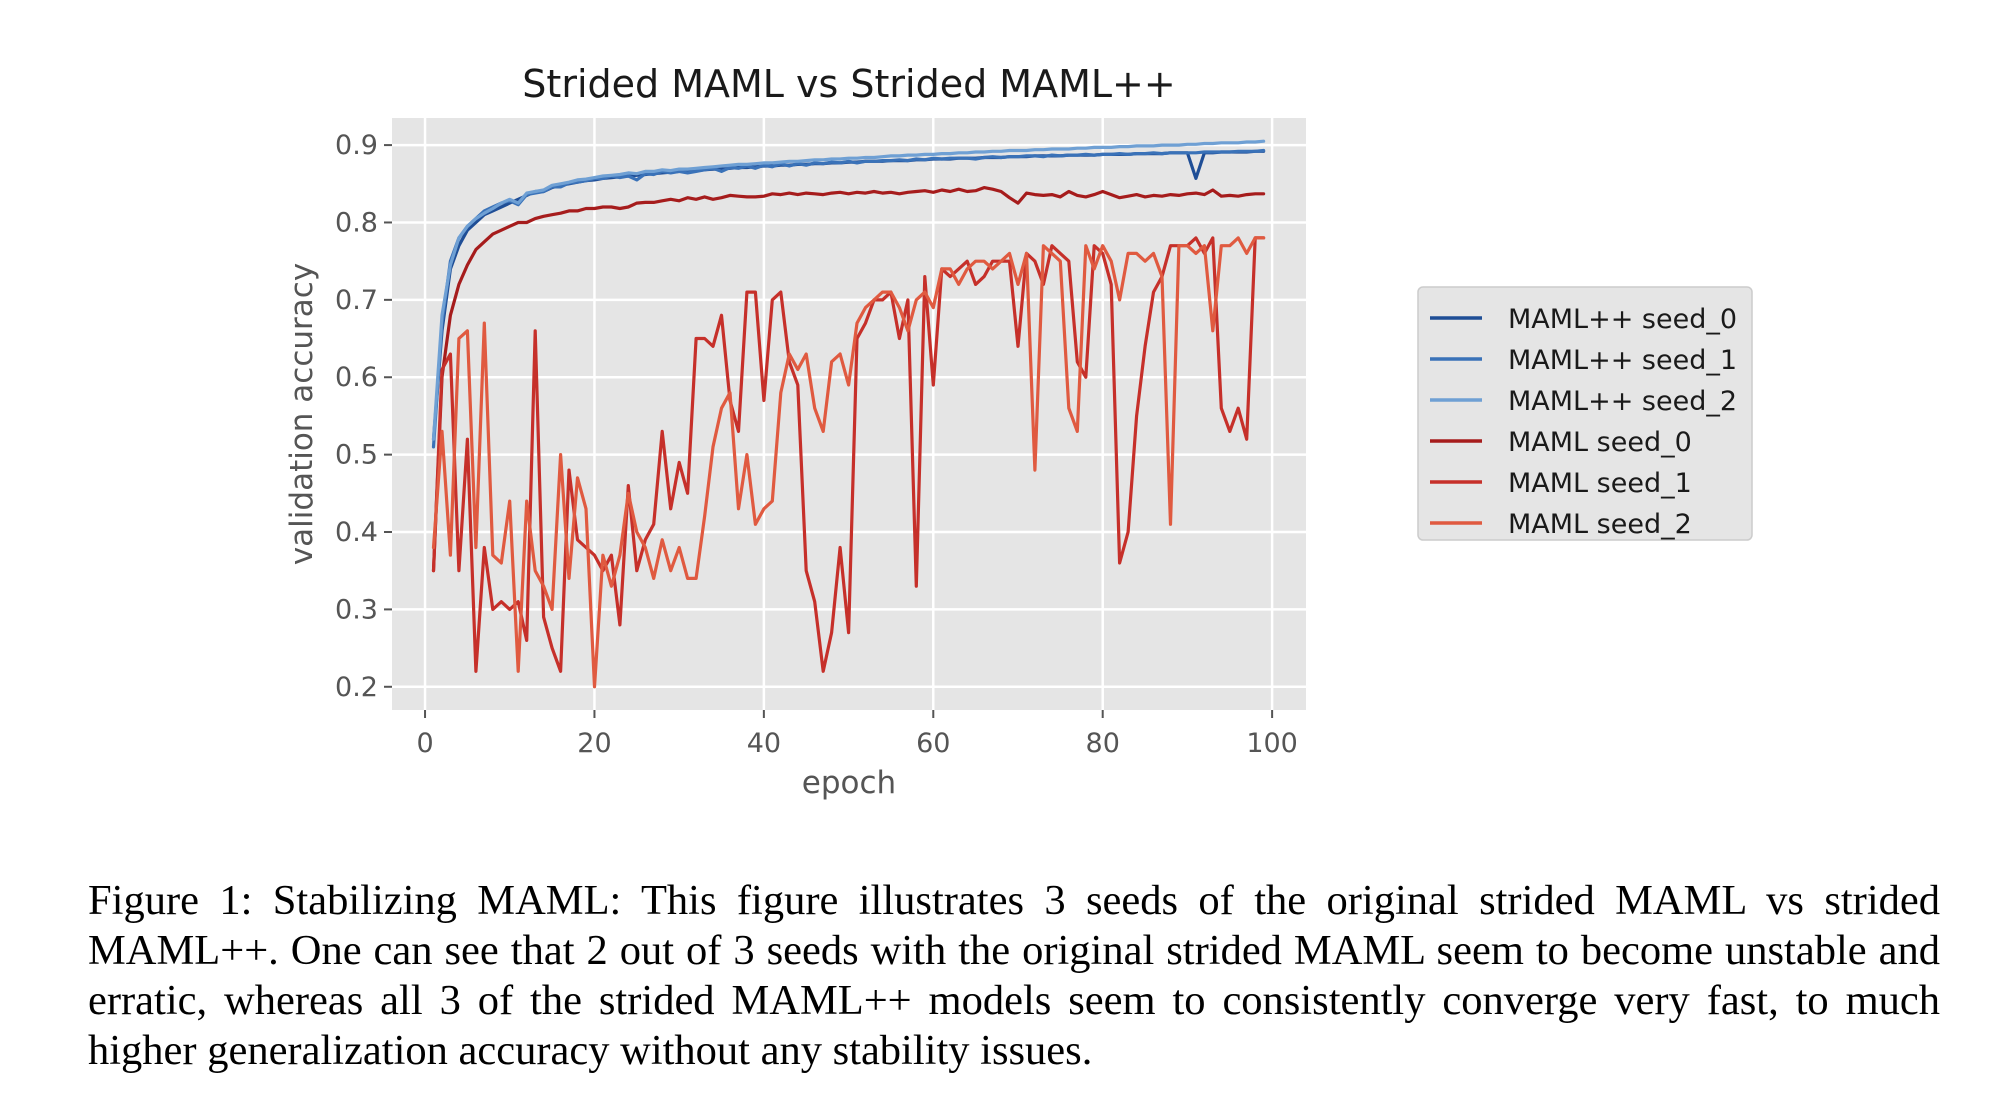 The height and width of the screenshot is (1114, 2010). What do you see at coordinates (356, 300) in the screenshot?
I see `y-tick-label: 0.7` at bounding box center [356, 300].